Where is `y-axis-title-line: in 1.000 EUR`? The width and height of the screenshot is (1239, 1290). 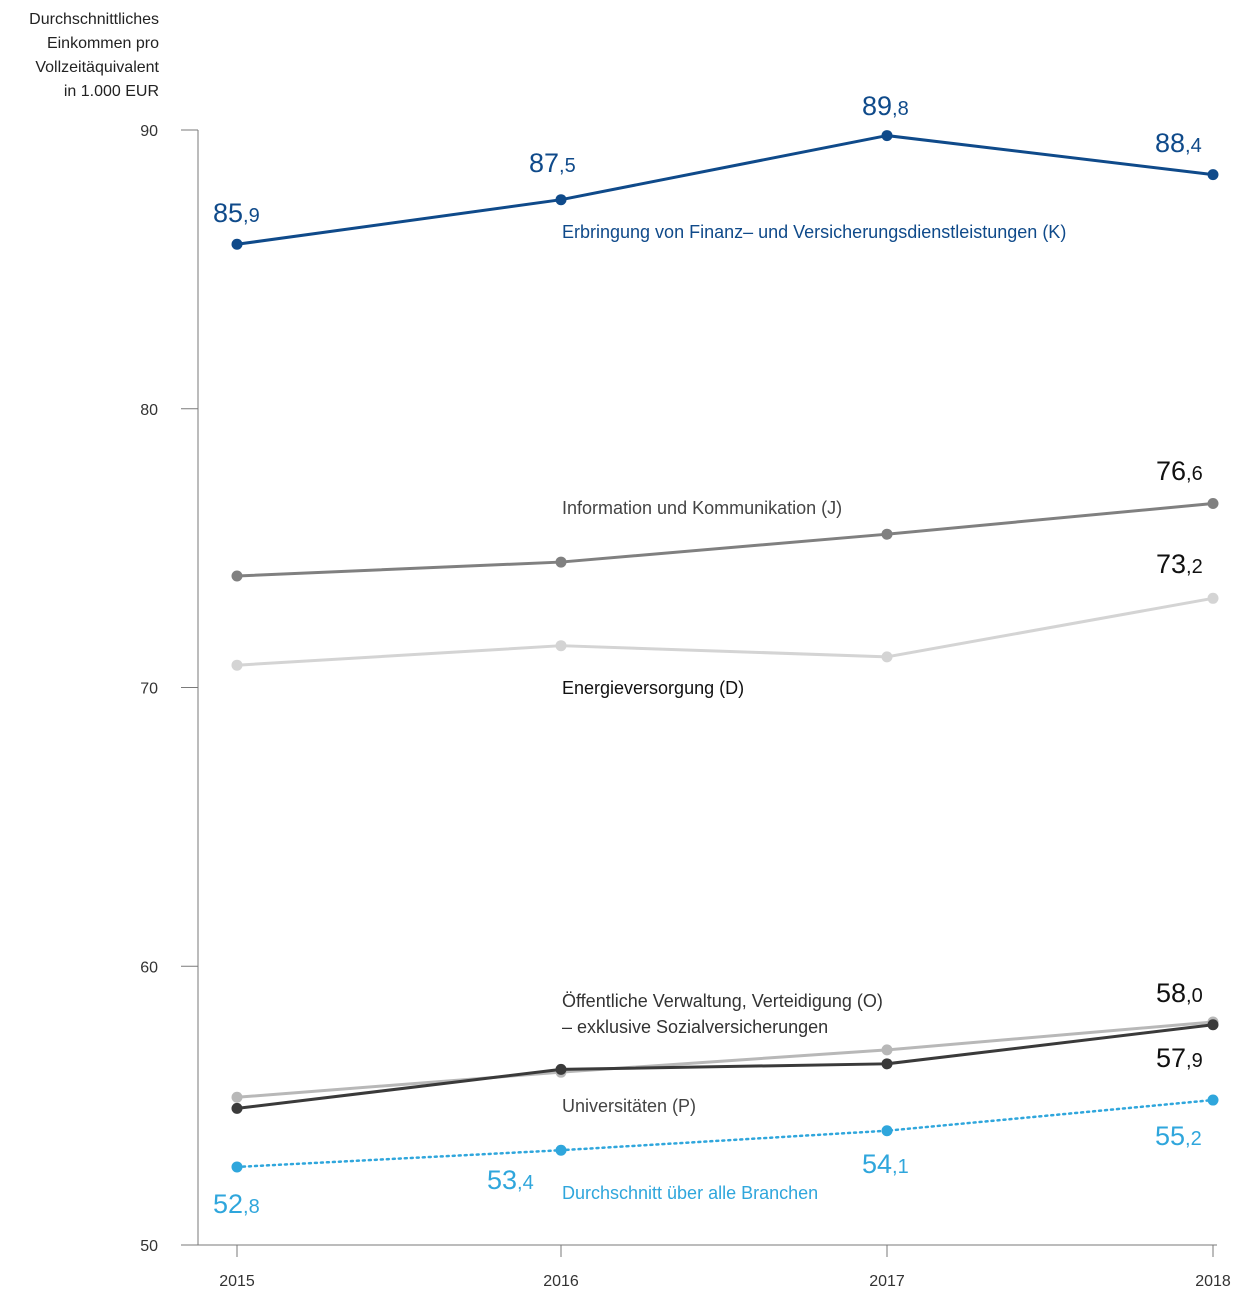 y-axis-title-line: in 1.000 EUR is located at coordinates (111, 91).